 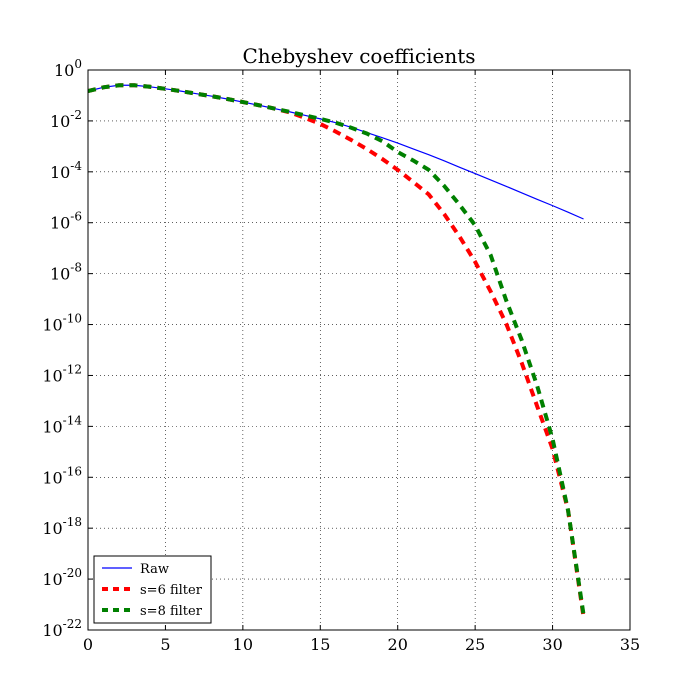 What do you see at coordinates (72, 369) in the screenshot?
I see `y-tick-exponent: -12` at bounding box center [72, 369].